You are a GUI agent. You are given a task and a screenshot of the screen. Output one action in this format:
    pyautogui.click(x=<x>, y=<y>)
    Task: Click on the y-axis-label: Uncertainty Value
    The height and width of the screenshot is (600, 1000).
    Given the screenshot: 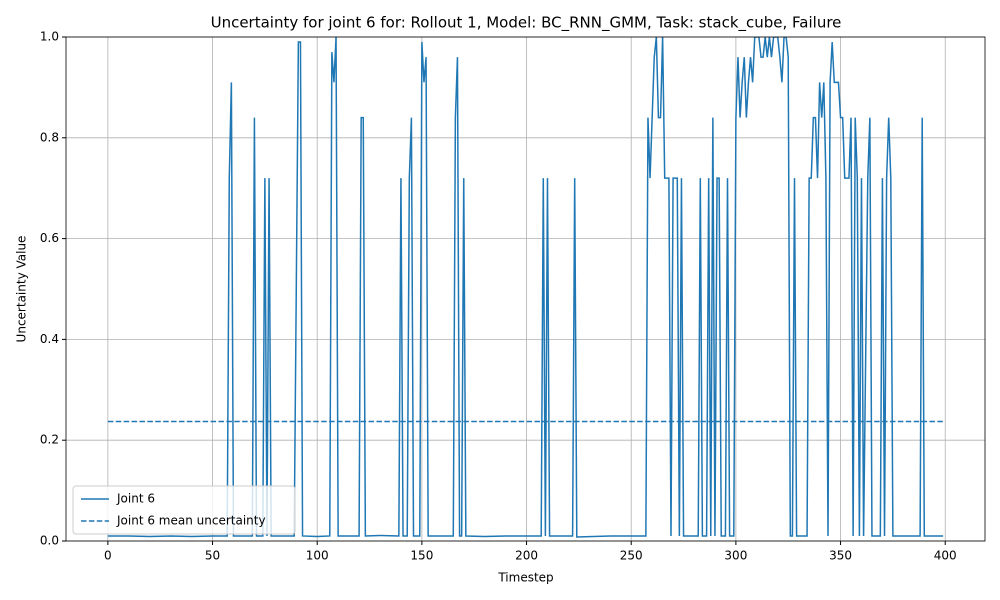 What is the action you would take?
    pyautogui.click(x=22, y=289)
    